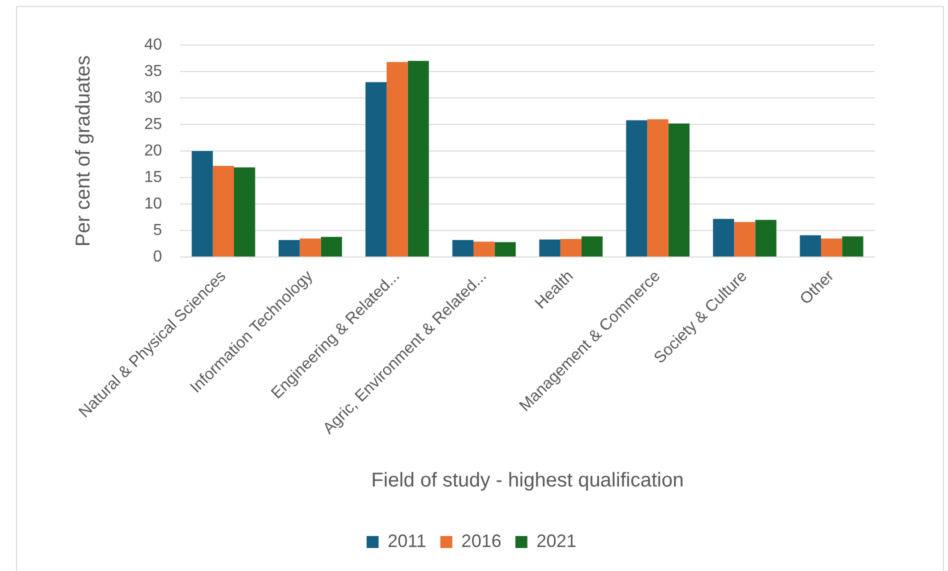  What do you see at coordinates (153, 151) in the screenshot?
I see `y-tick-label: 20` at bounding box center [153, 151].